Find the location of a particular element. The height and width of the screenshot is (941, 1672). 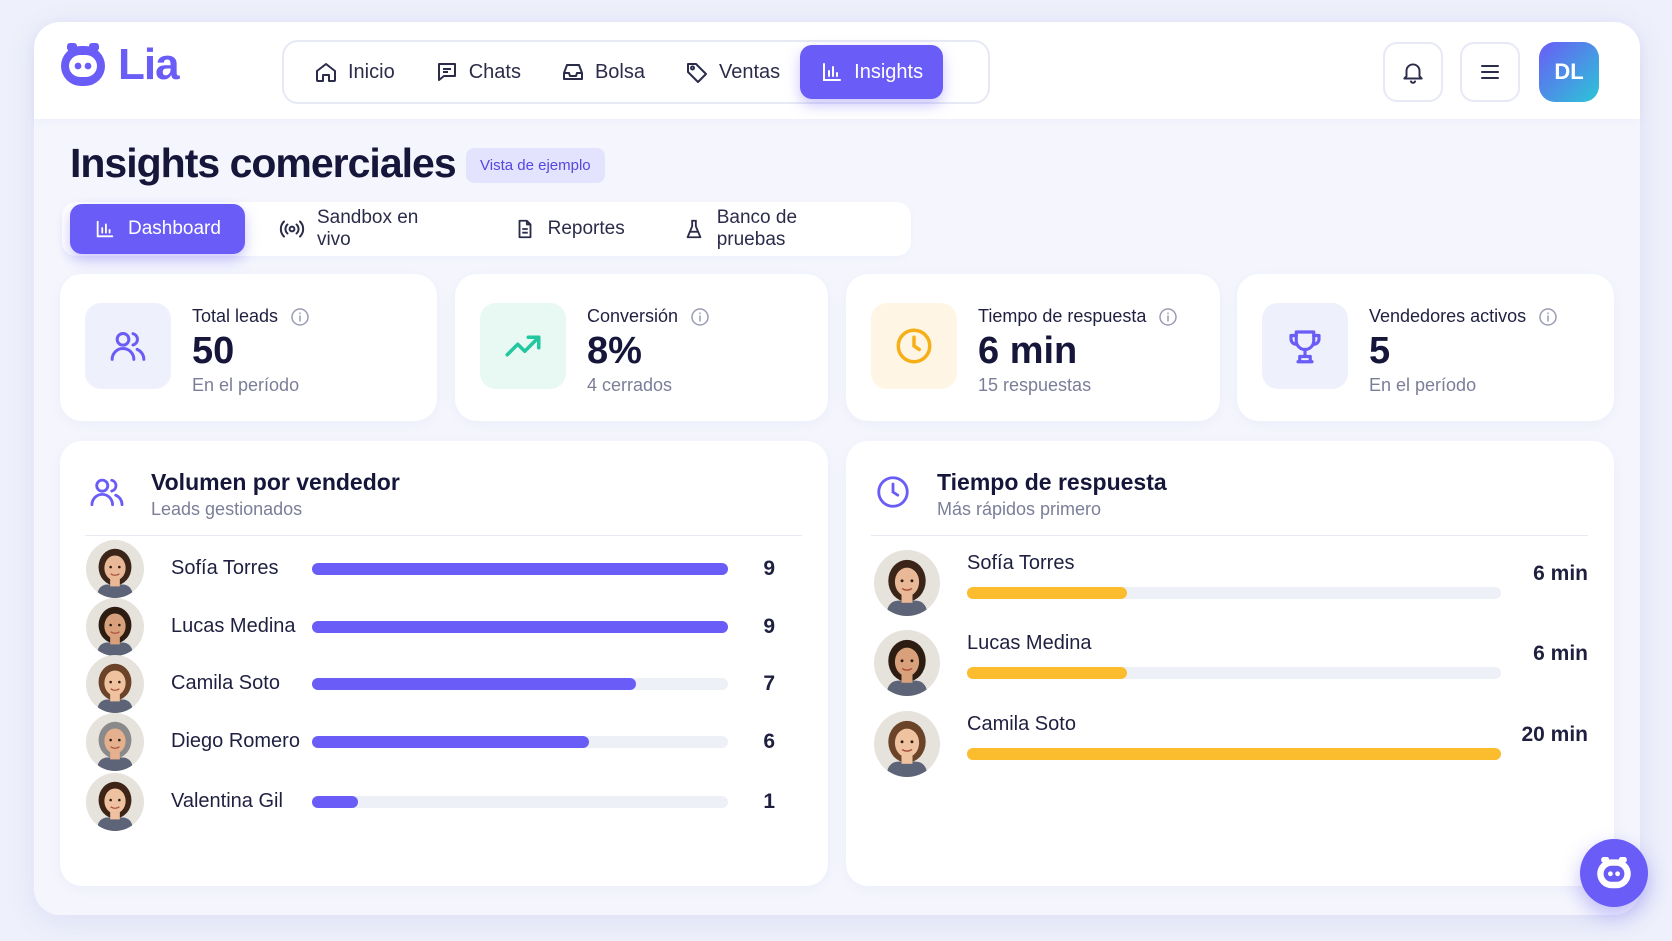

seller-name: Lucas Medina is located at coordinates (233, 626).